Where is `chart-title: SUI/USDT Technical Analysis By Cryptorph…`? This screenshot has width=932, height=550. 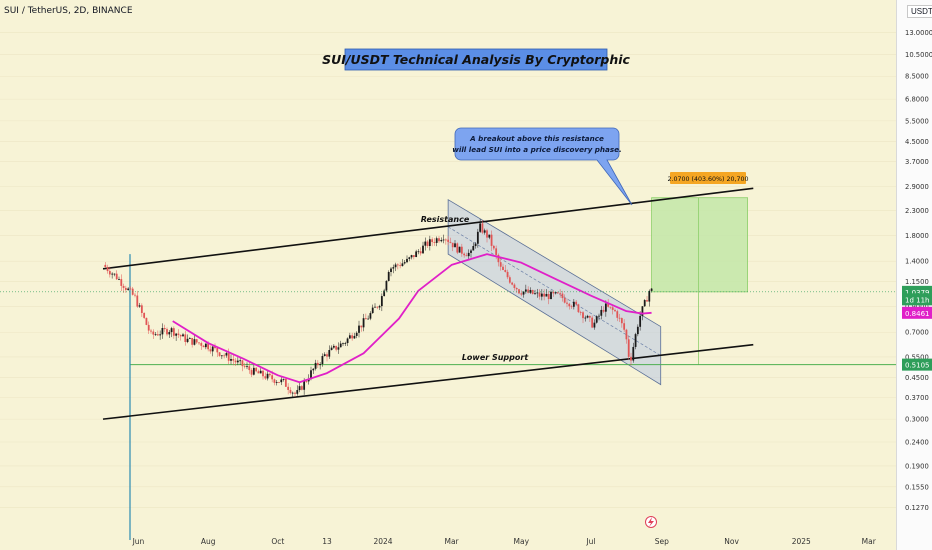
chart-title: SUI/USDT Technical Analysis By Cryptorph… is located at coordinates (476, 59).